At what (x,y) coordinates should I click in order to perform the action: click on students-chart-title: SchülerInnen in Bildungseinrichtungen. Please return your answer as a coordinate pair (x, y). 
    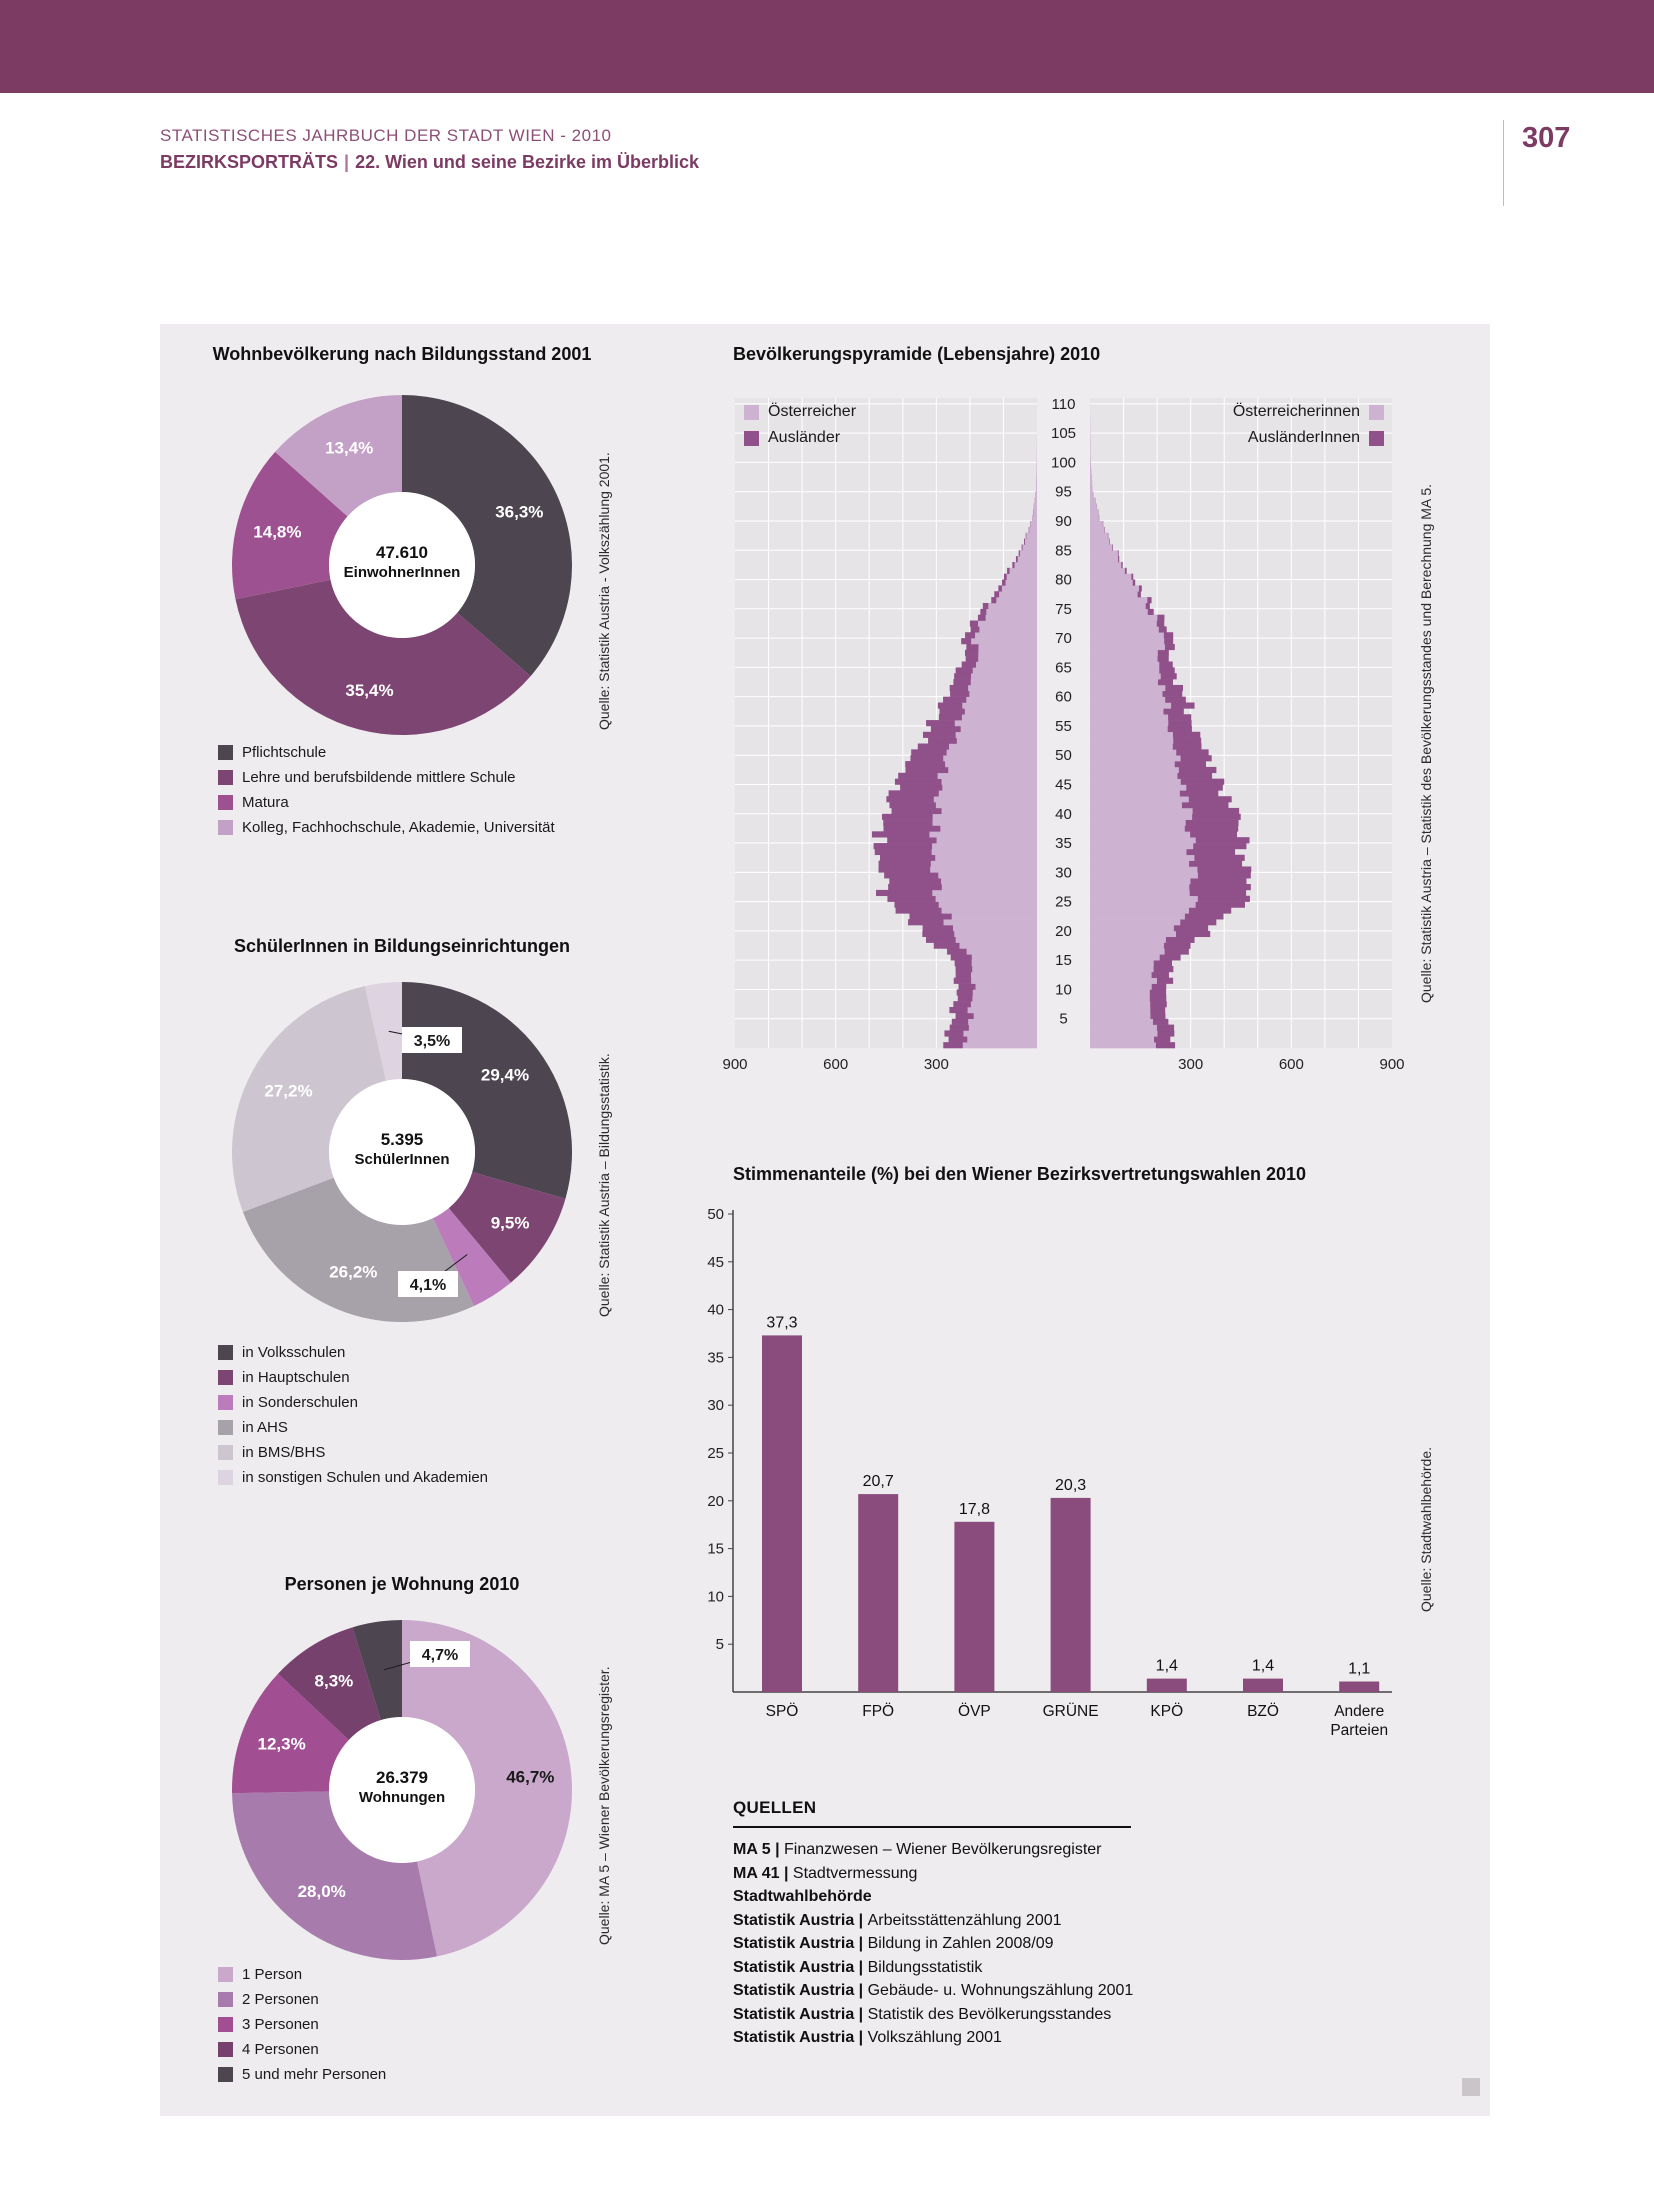
    Looking at the image, I should click on (401, 946).